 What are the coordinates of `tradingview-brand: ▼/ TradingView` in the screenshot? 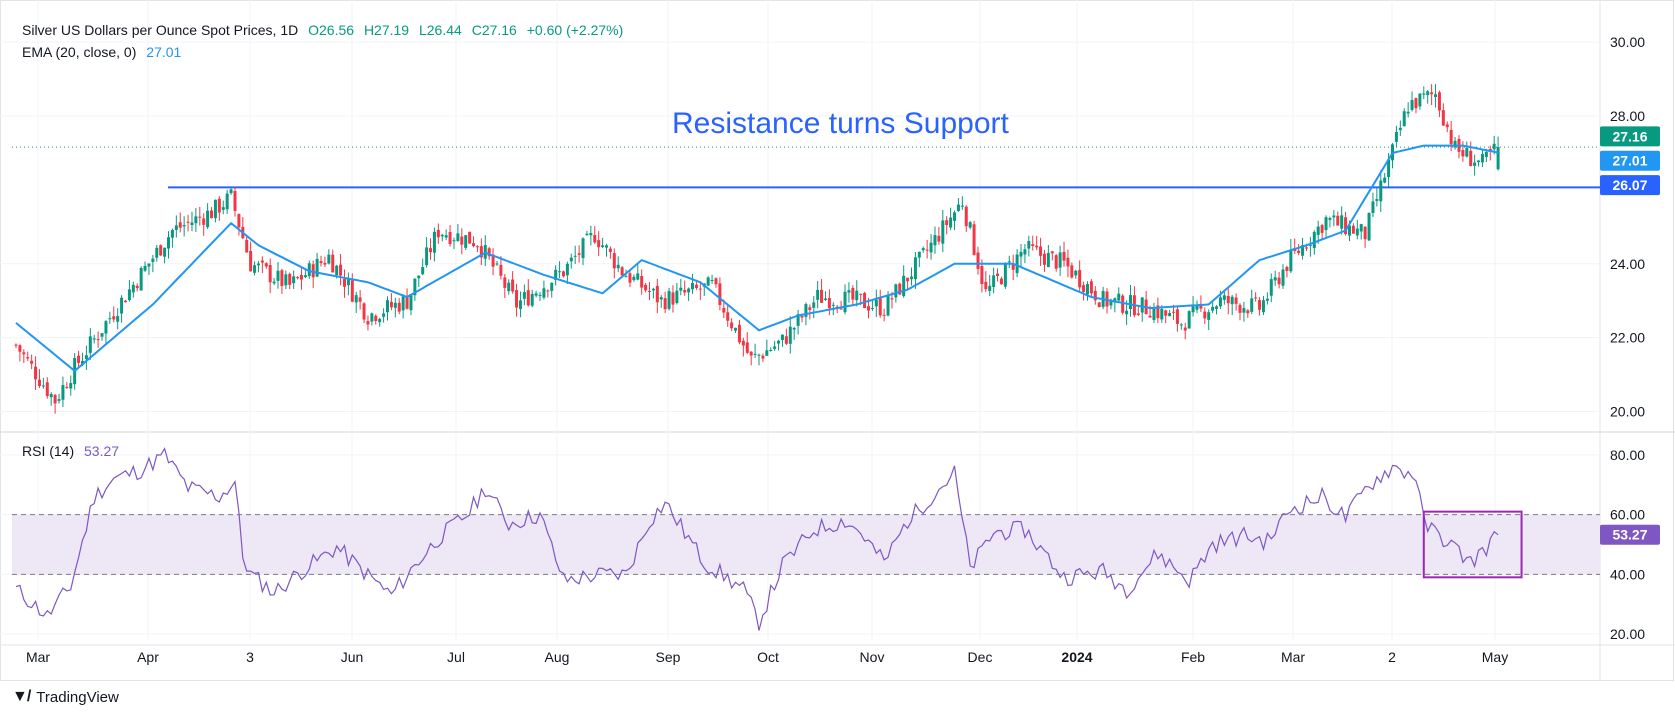 It's located at (65, 697).